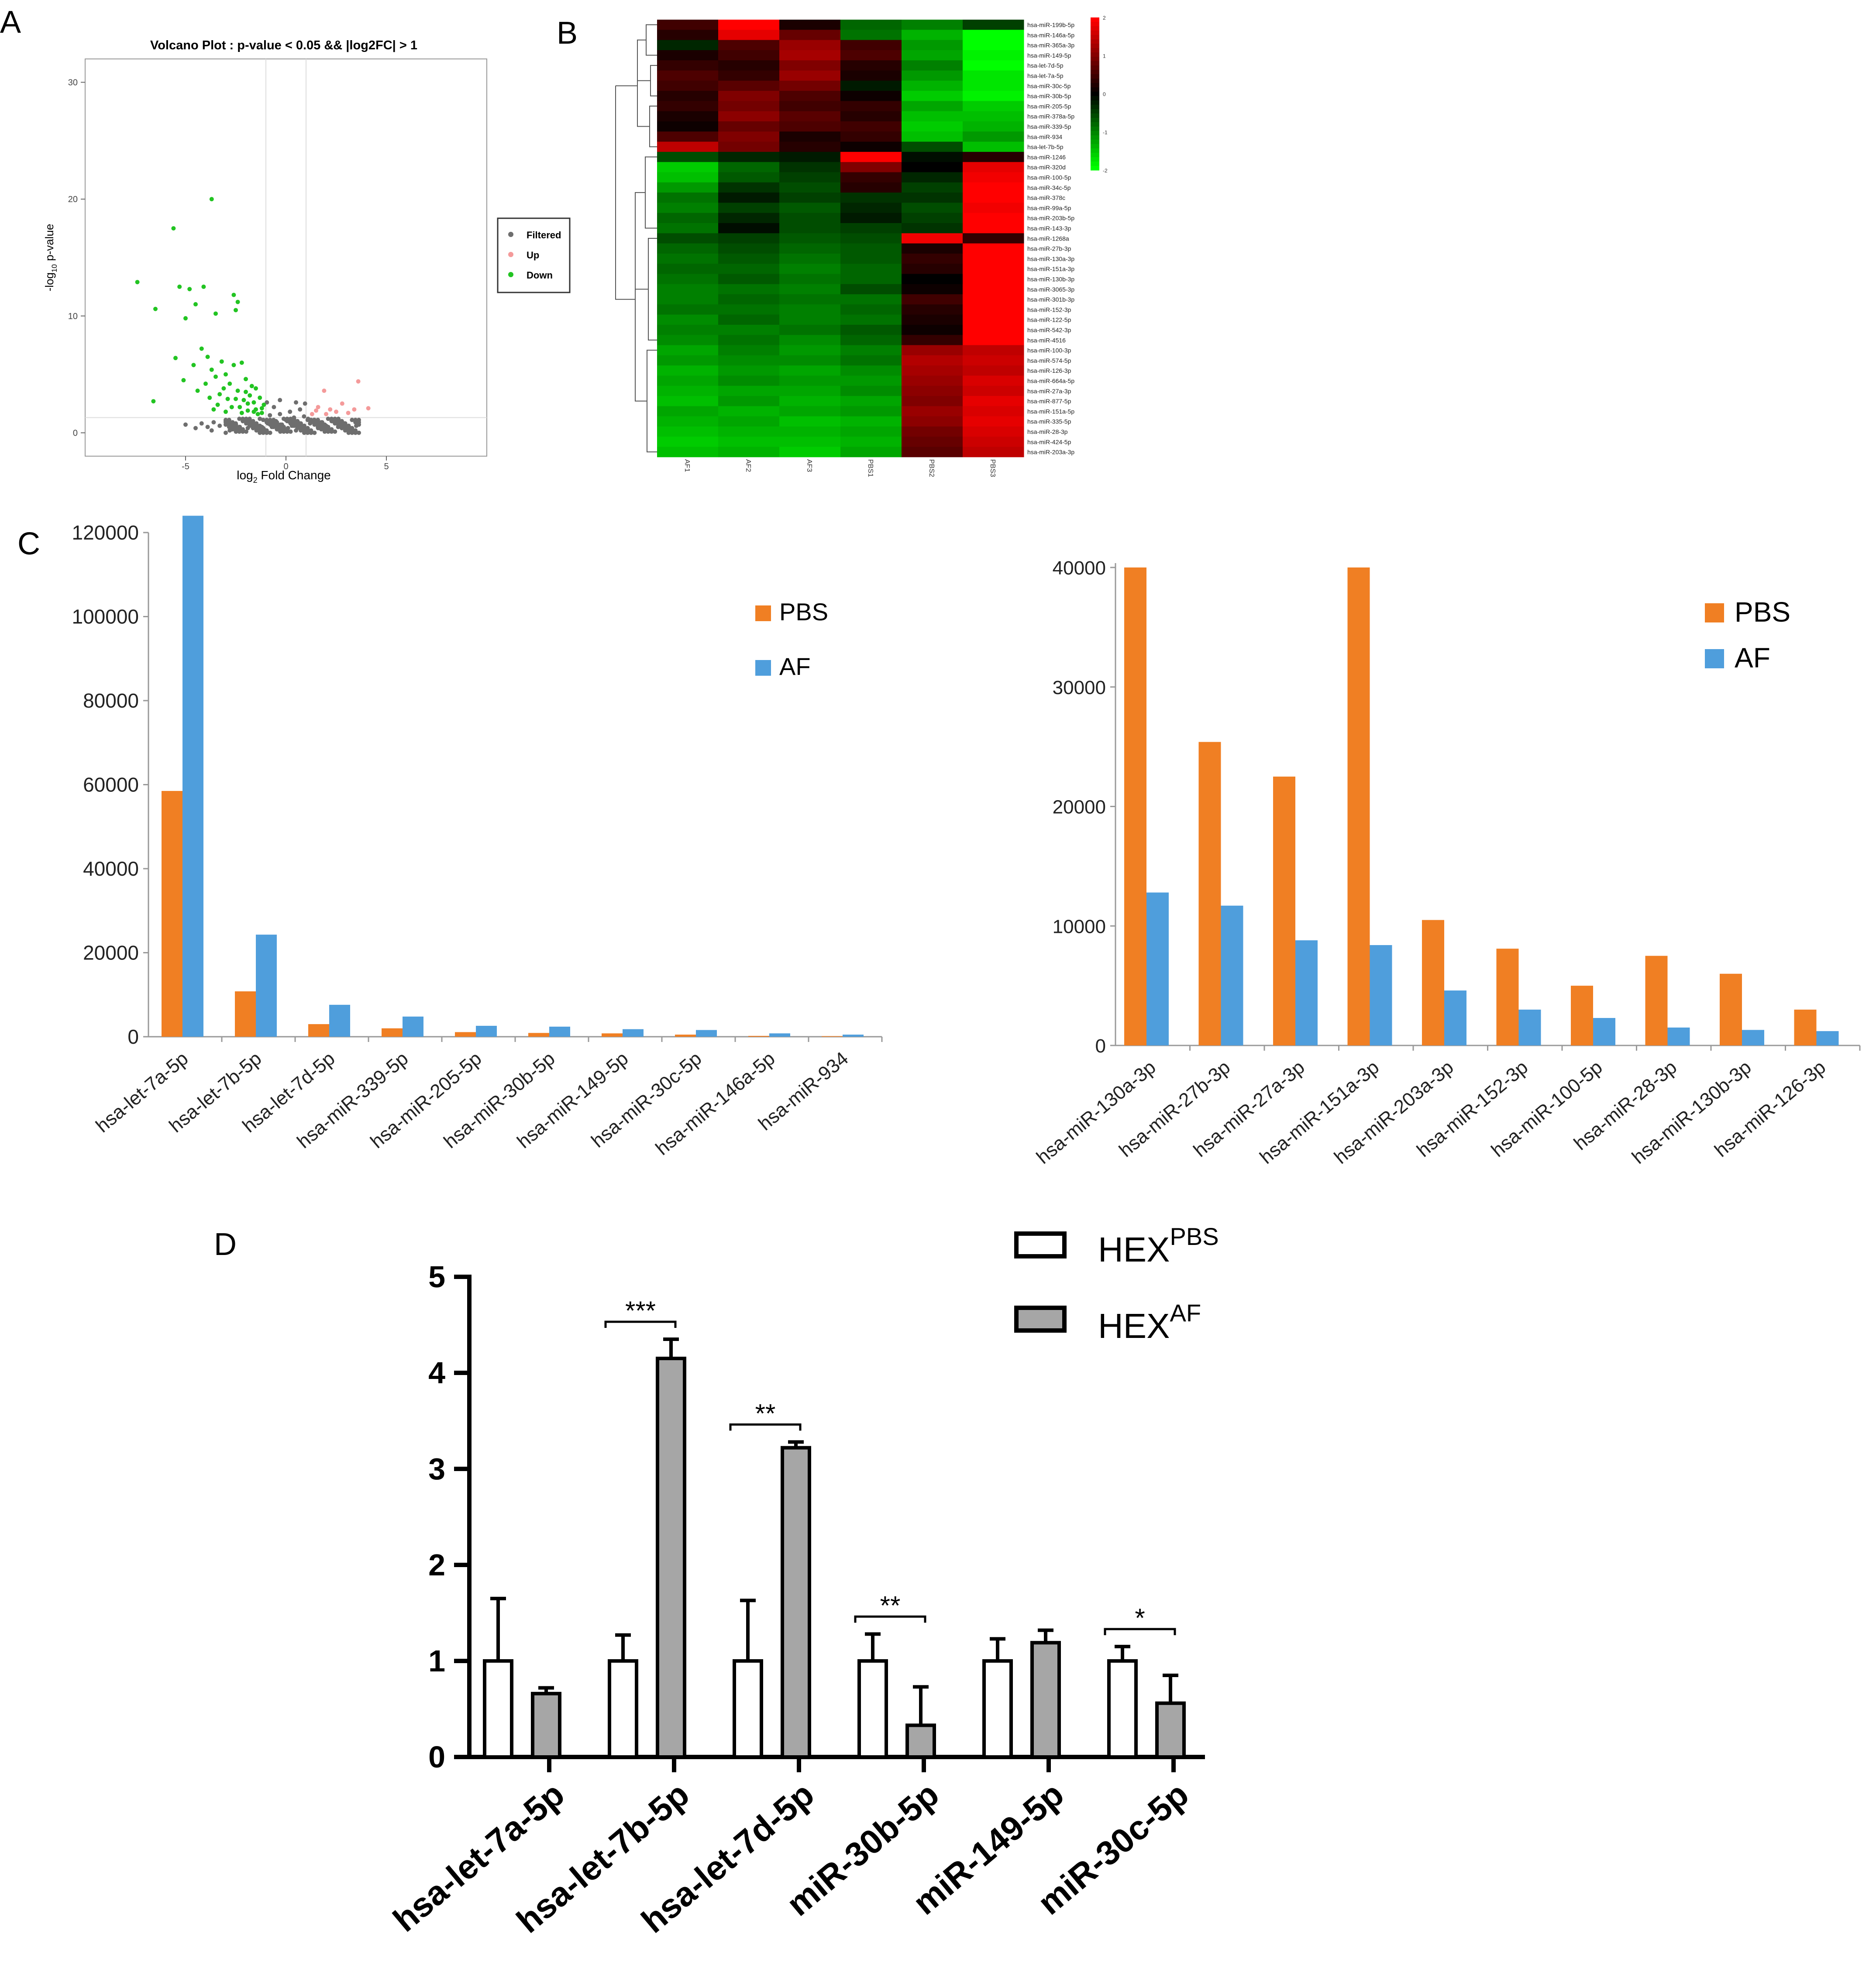  What do you see at coordinates (1050, 24) in the screenshot?
I see `heatmap-row-label: hsa-miR-199b-5p` at bounding box center [1050, 24].